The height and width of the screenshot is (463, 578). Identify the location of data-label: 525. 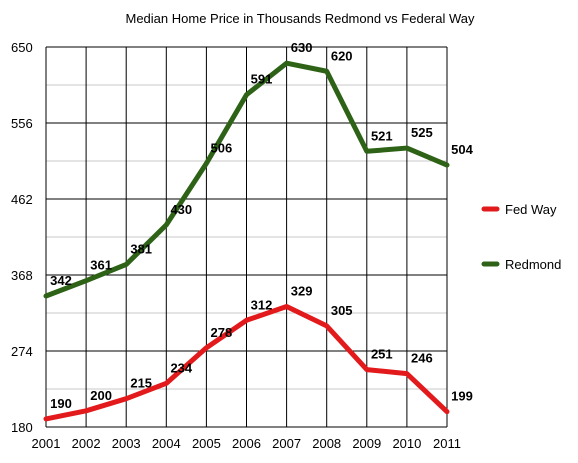
(422, 132).